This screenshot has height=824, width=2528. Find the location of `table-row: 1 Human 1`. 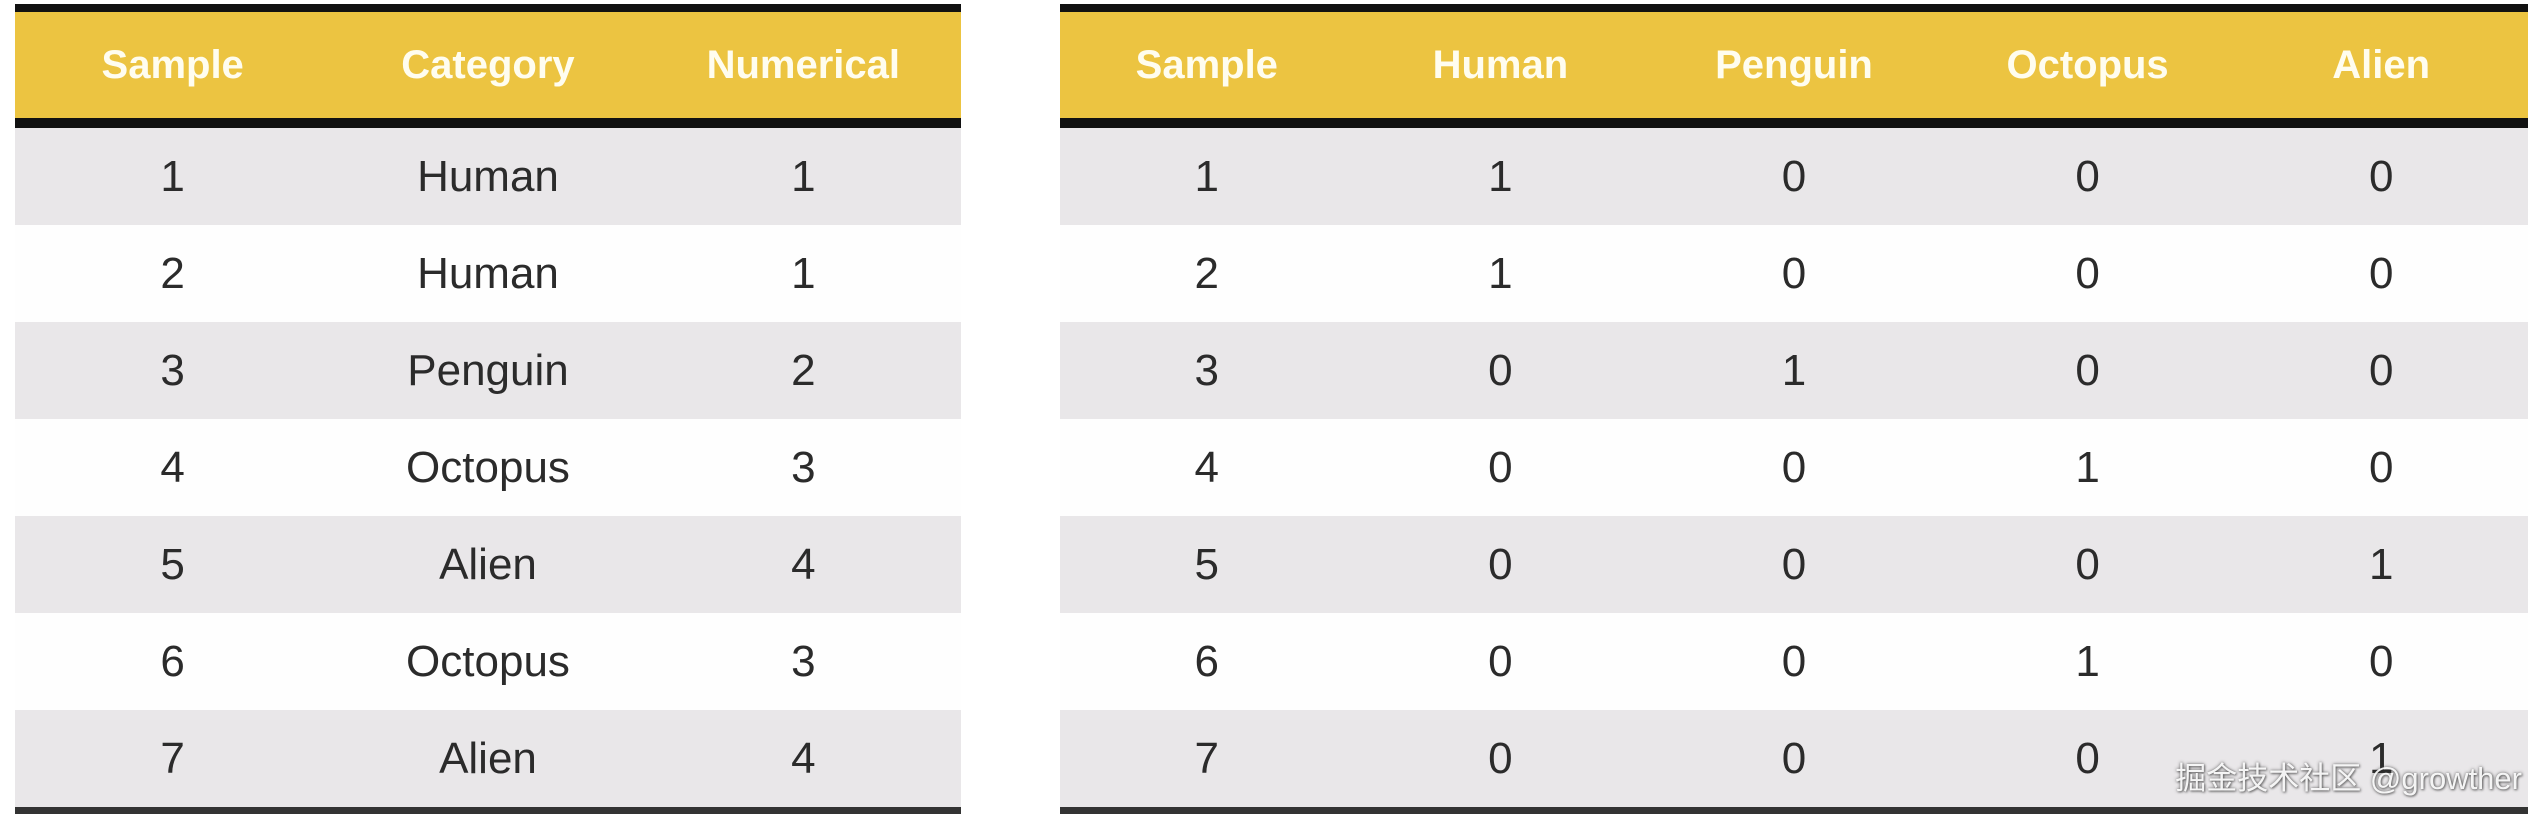

table-row: 1 Human 1 is located at coordinates (488, 174).